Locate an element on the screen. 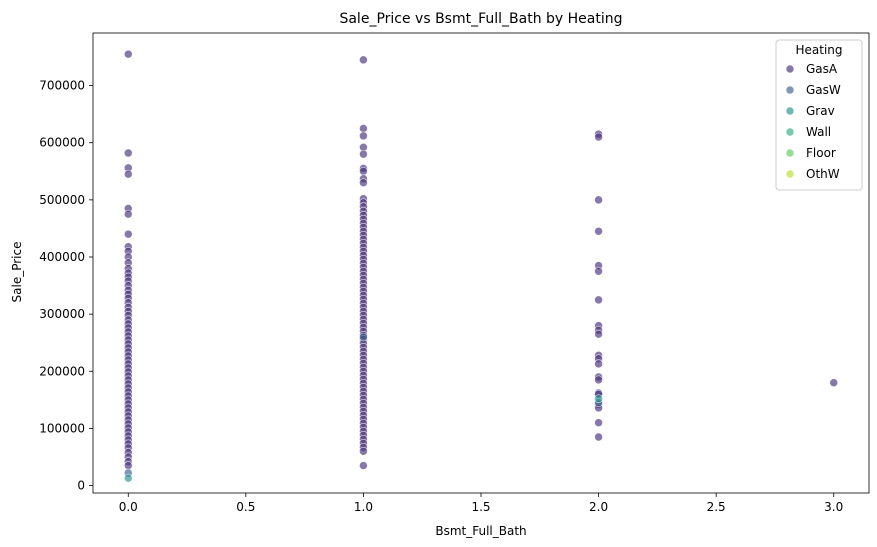  legend: Heating GasA GasW Grav Wall Floor OthW is located at coordinates (819, 115).